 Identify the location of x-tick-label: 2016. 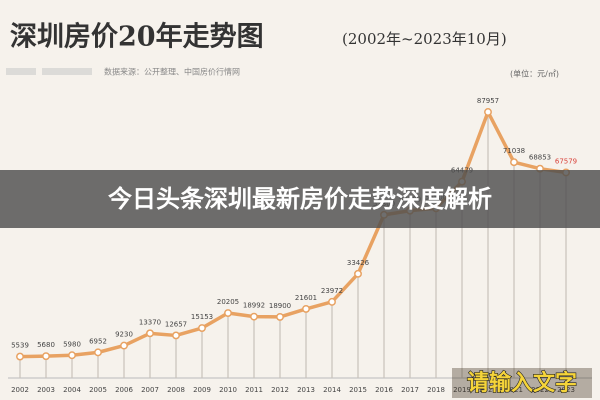
(384, 390).